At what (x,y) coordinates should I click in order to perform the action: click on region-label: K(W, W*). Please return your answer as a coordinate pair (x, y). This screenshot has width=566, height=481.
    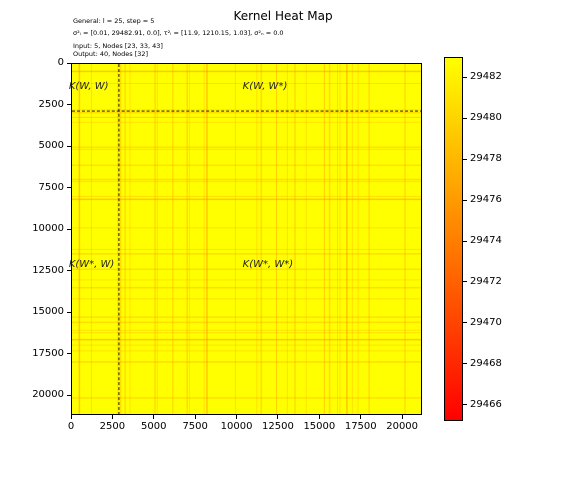
    Looking at the image, I should click on (265, 87).